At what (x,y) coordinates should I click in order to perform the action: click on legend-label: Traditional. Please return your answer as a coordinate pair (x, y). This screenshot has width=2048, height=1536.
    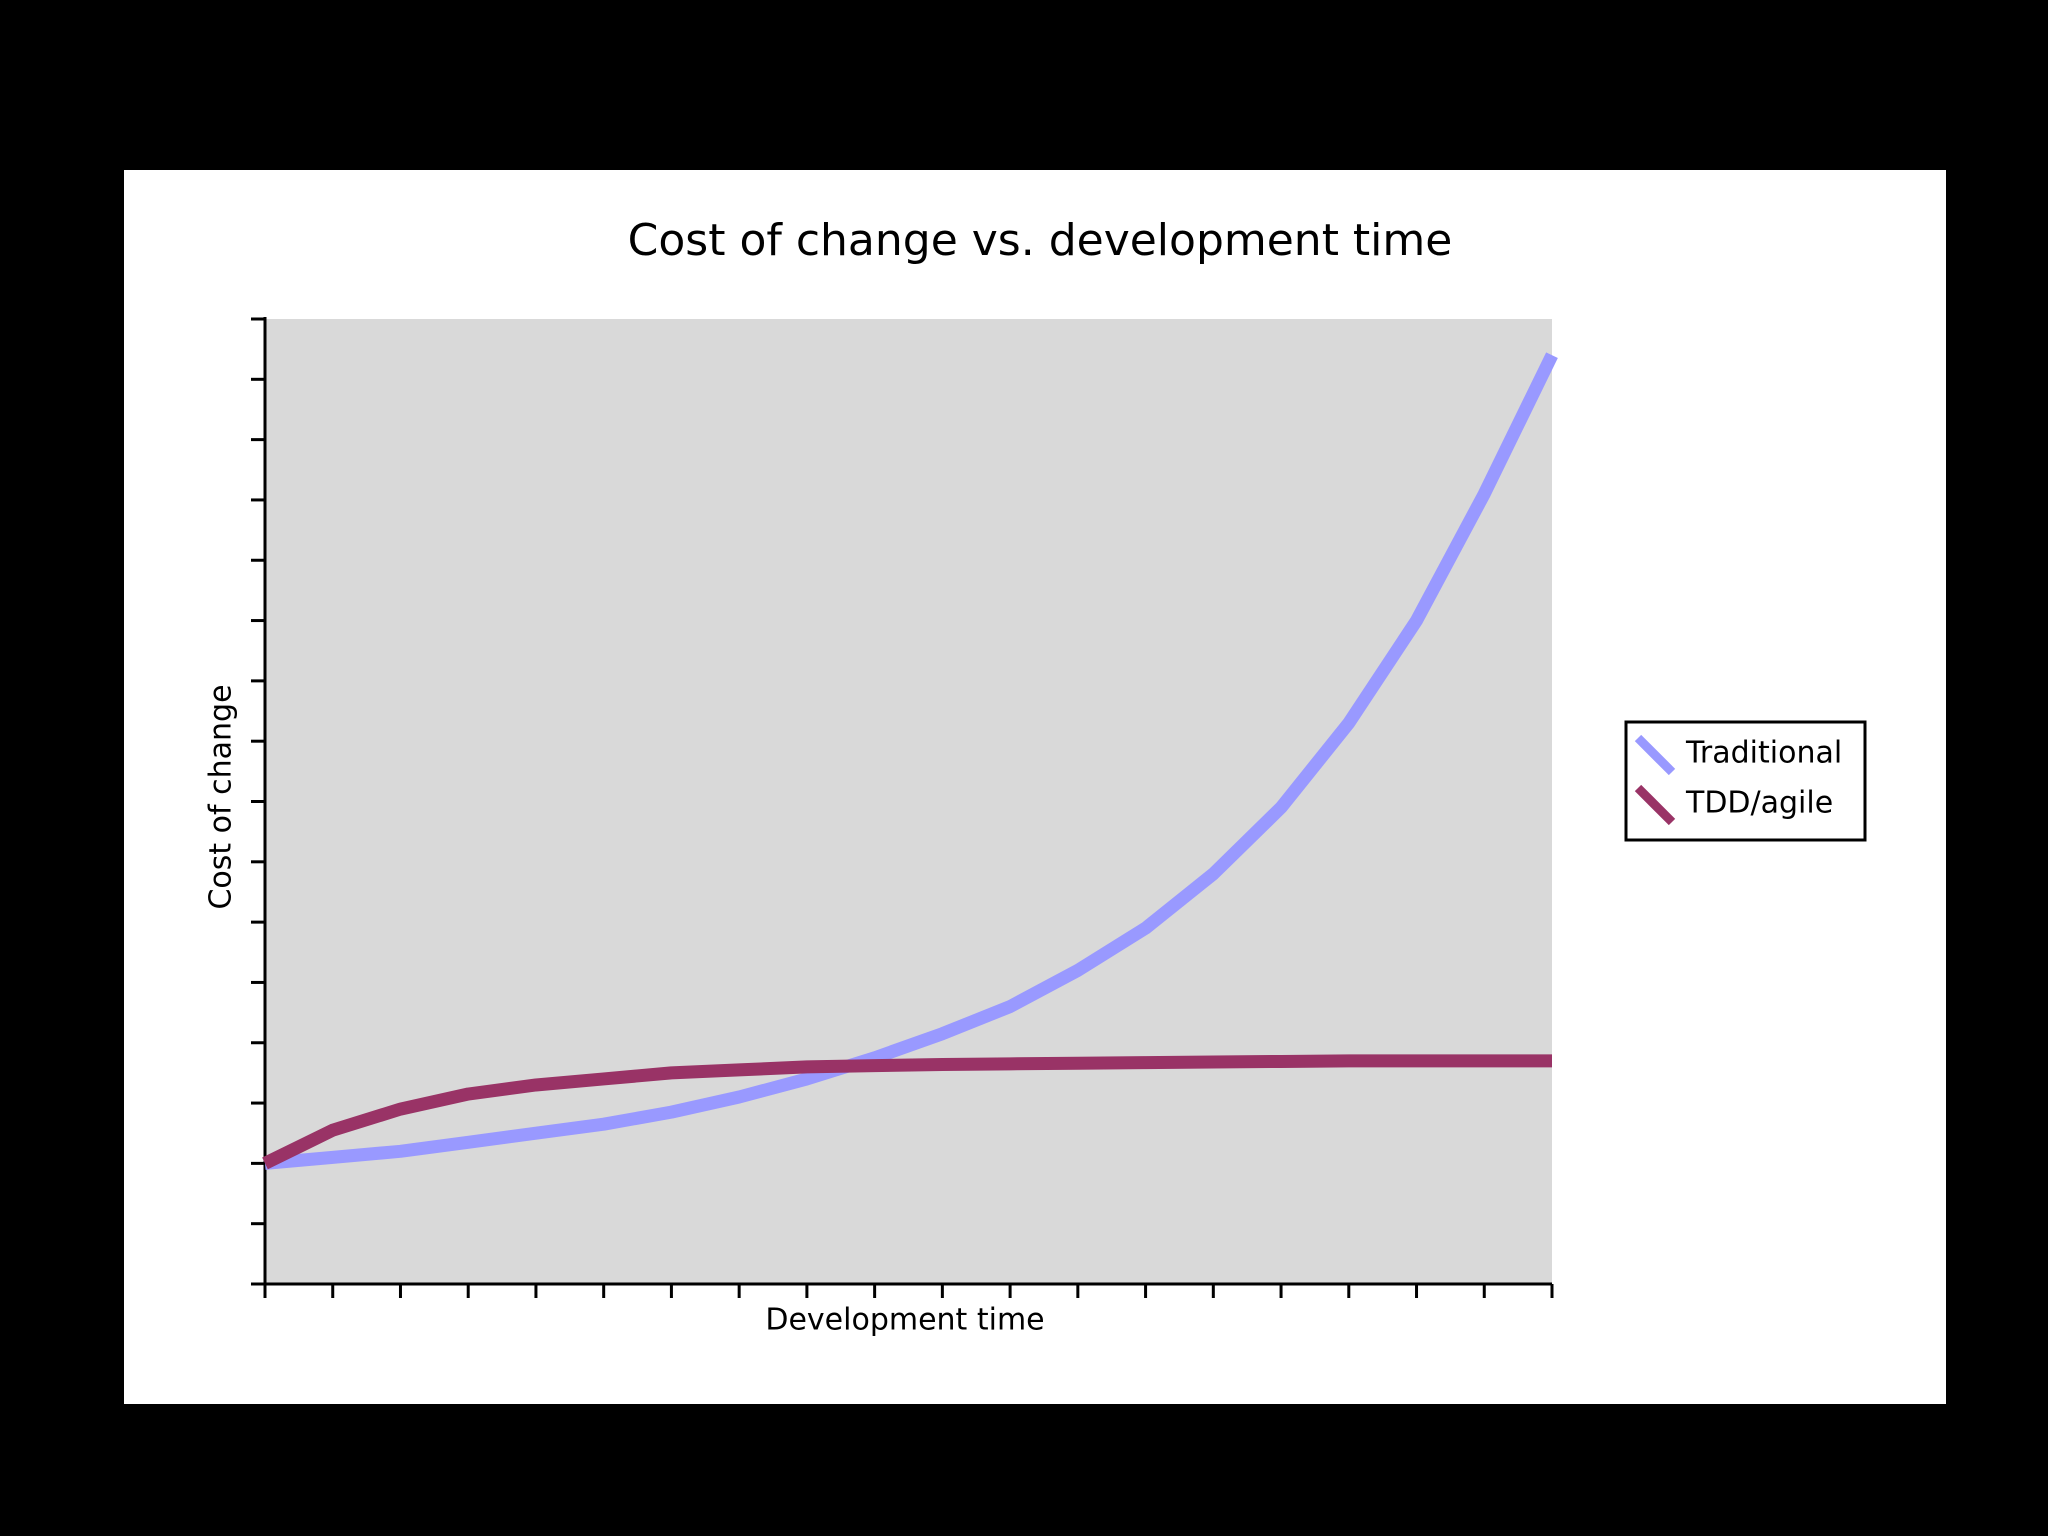
    Looking at the image, I should click on (1763, 753).